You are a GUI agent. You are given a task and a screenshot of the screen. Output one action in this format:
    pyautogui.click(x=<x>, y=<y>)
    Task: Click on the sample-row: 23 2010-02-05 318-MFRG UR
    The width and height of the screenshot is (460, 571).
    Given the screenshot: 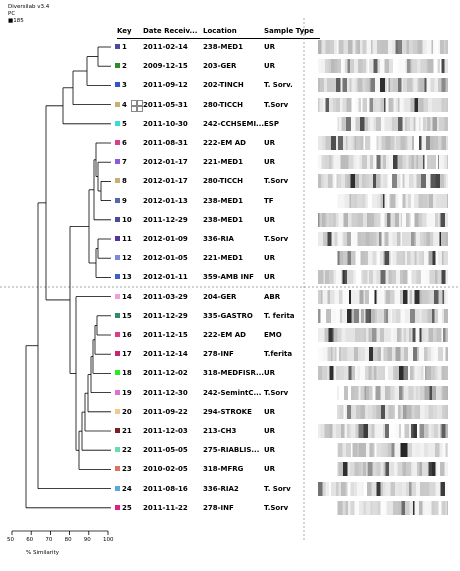 What is the action you would take?
    pyautogui.click(x=230, y=469)
    